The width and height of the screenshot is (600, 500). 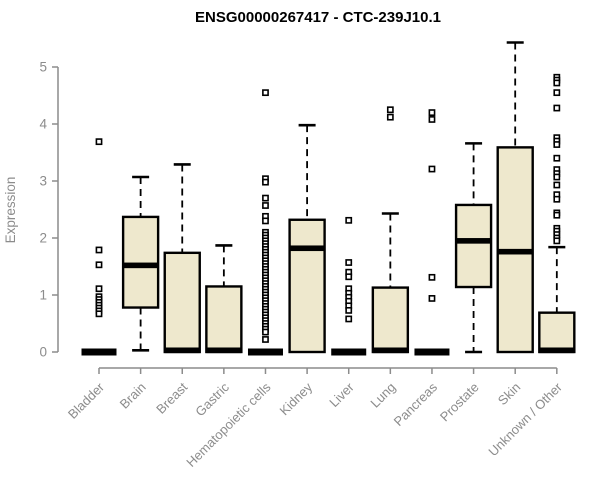 What do you see at coordinates (265, 352) in the screenshot?
I see `collapsed-box-hematopoietic-cells` at bounding box center [265, 352].